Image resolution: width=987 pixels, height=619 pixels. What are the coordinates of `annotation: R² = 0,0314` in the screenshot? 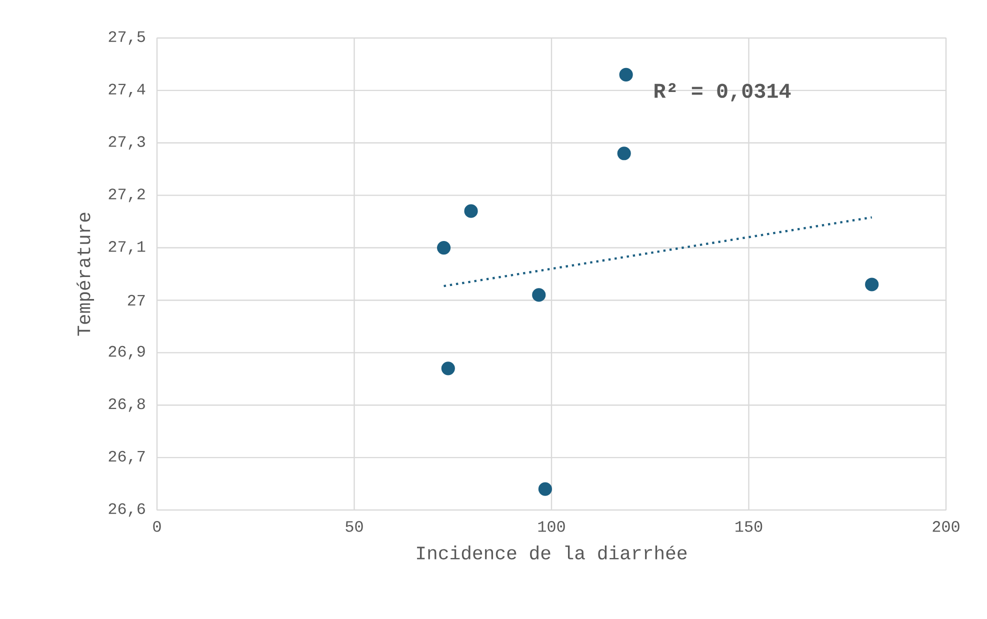 It's located at (722, 92).